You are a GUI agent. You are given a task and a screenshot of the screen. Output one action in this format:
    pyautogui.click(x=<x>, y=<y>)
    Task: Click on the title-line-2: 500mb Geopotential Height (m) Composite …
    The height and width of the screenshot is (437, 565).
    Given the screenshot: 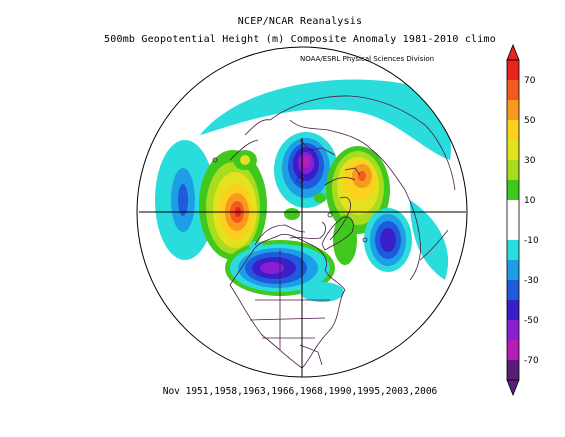 What is the action you would take?
    pyautogui.click(x=300, y=39)
    